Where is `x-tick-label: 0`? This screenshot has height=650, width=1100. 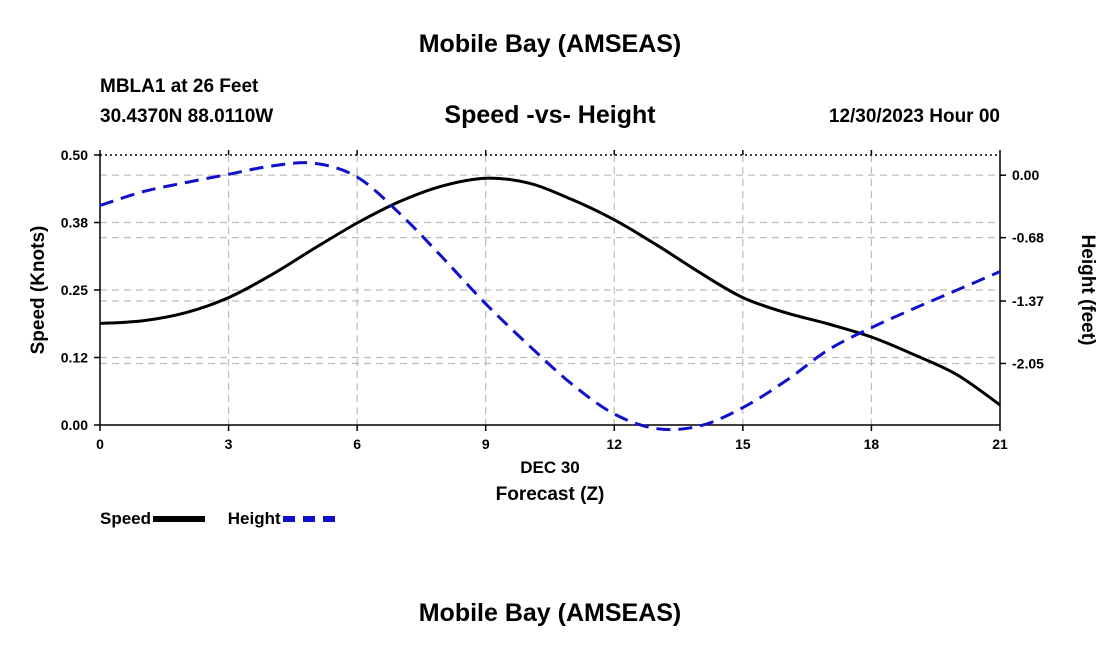 x-tick-label: 0 is located at coordinates (100, 444).